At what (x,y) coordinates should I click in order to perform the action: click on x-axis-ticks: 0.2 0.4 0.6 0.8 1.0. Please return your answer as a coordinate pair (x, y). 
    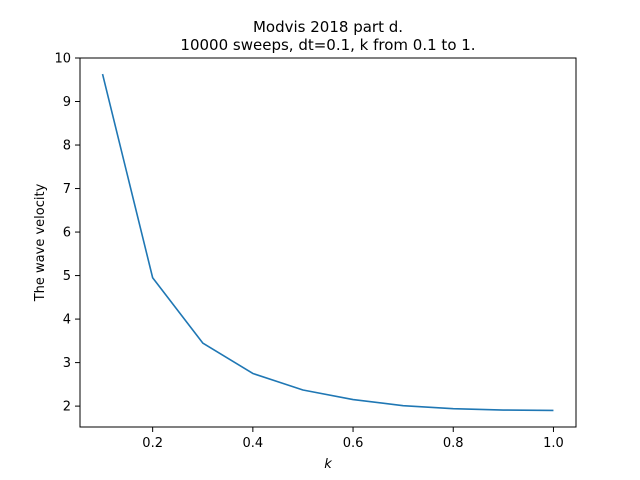
    Looking at the image, I should click on (353, 439).